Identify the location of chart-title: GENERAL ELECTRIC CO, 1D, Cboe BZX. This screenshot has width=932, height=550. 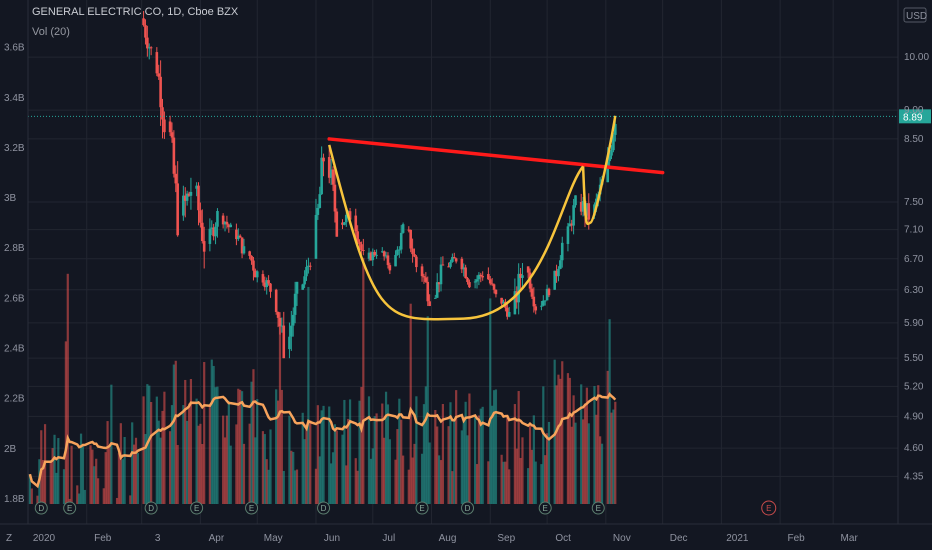
(135, 12).